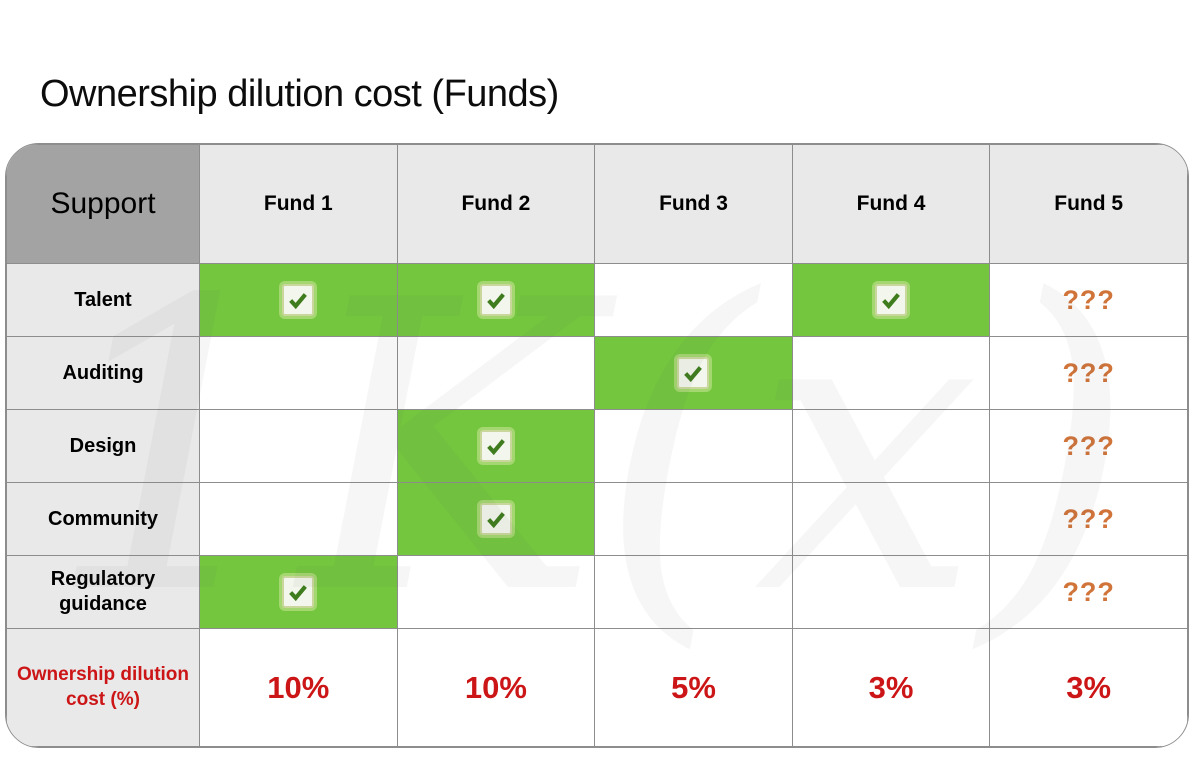  Describe the element at coordinates (103, 592) in the screenshot. I see `row-label: Regulatory guidance` at that location.